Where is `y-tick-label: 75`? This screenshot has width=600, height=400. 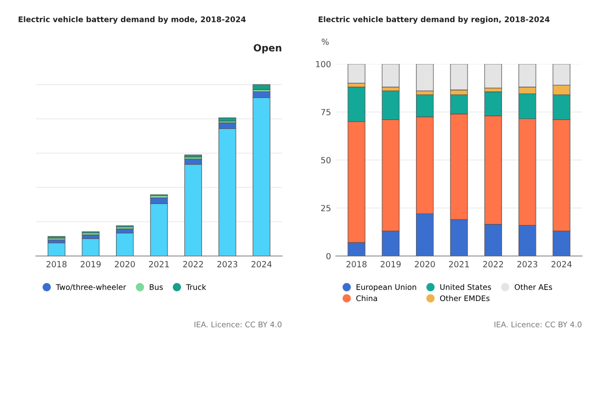
y-tick-label: 75 is located at coordinates (325, 112).